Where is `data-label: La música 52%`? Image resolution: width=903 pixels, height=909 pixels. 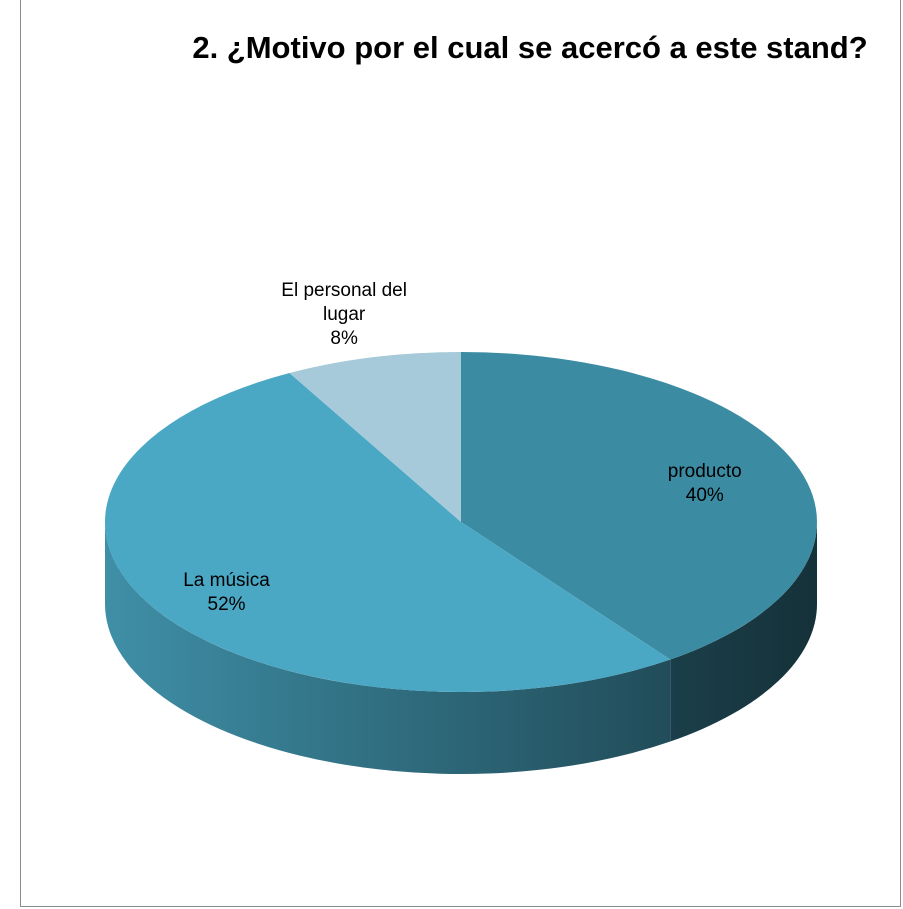 data-label: La música 52% is located at coordinates (227, 593).